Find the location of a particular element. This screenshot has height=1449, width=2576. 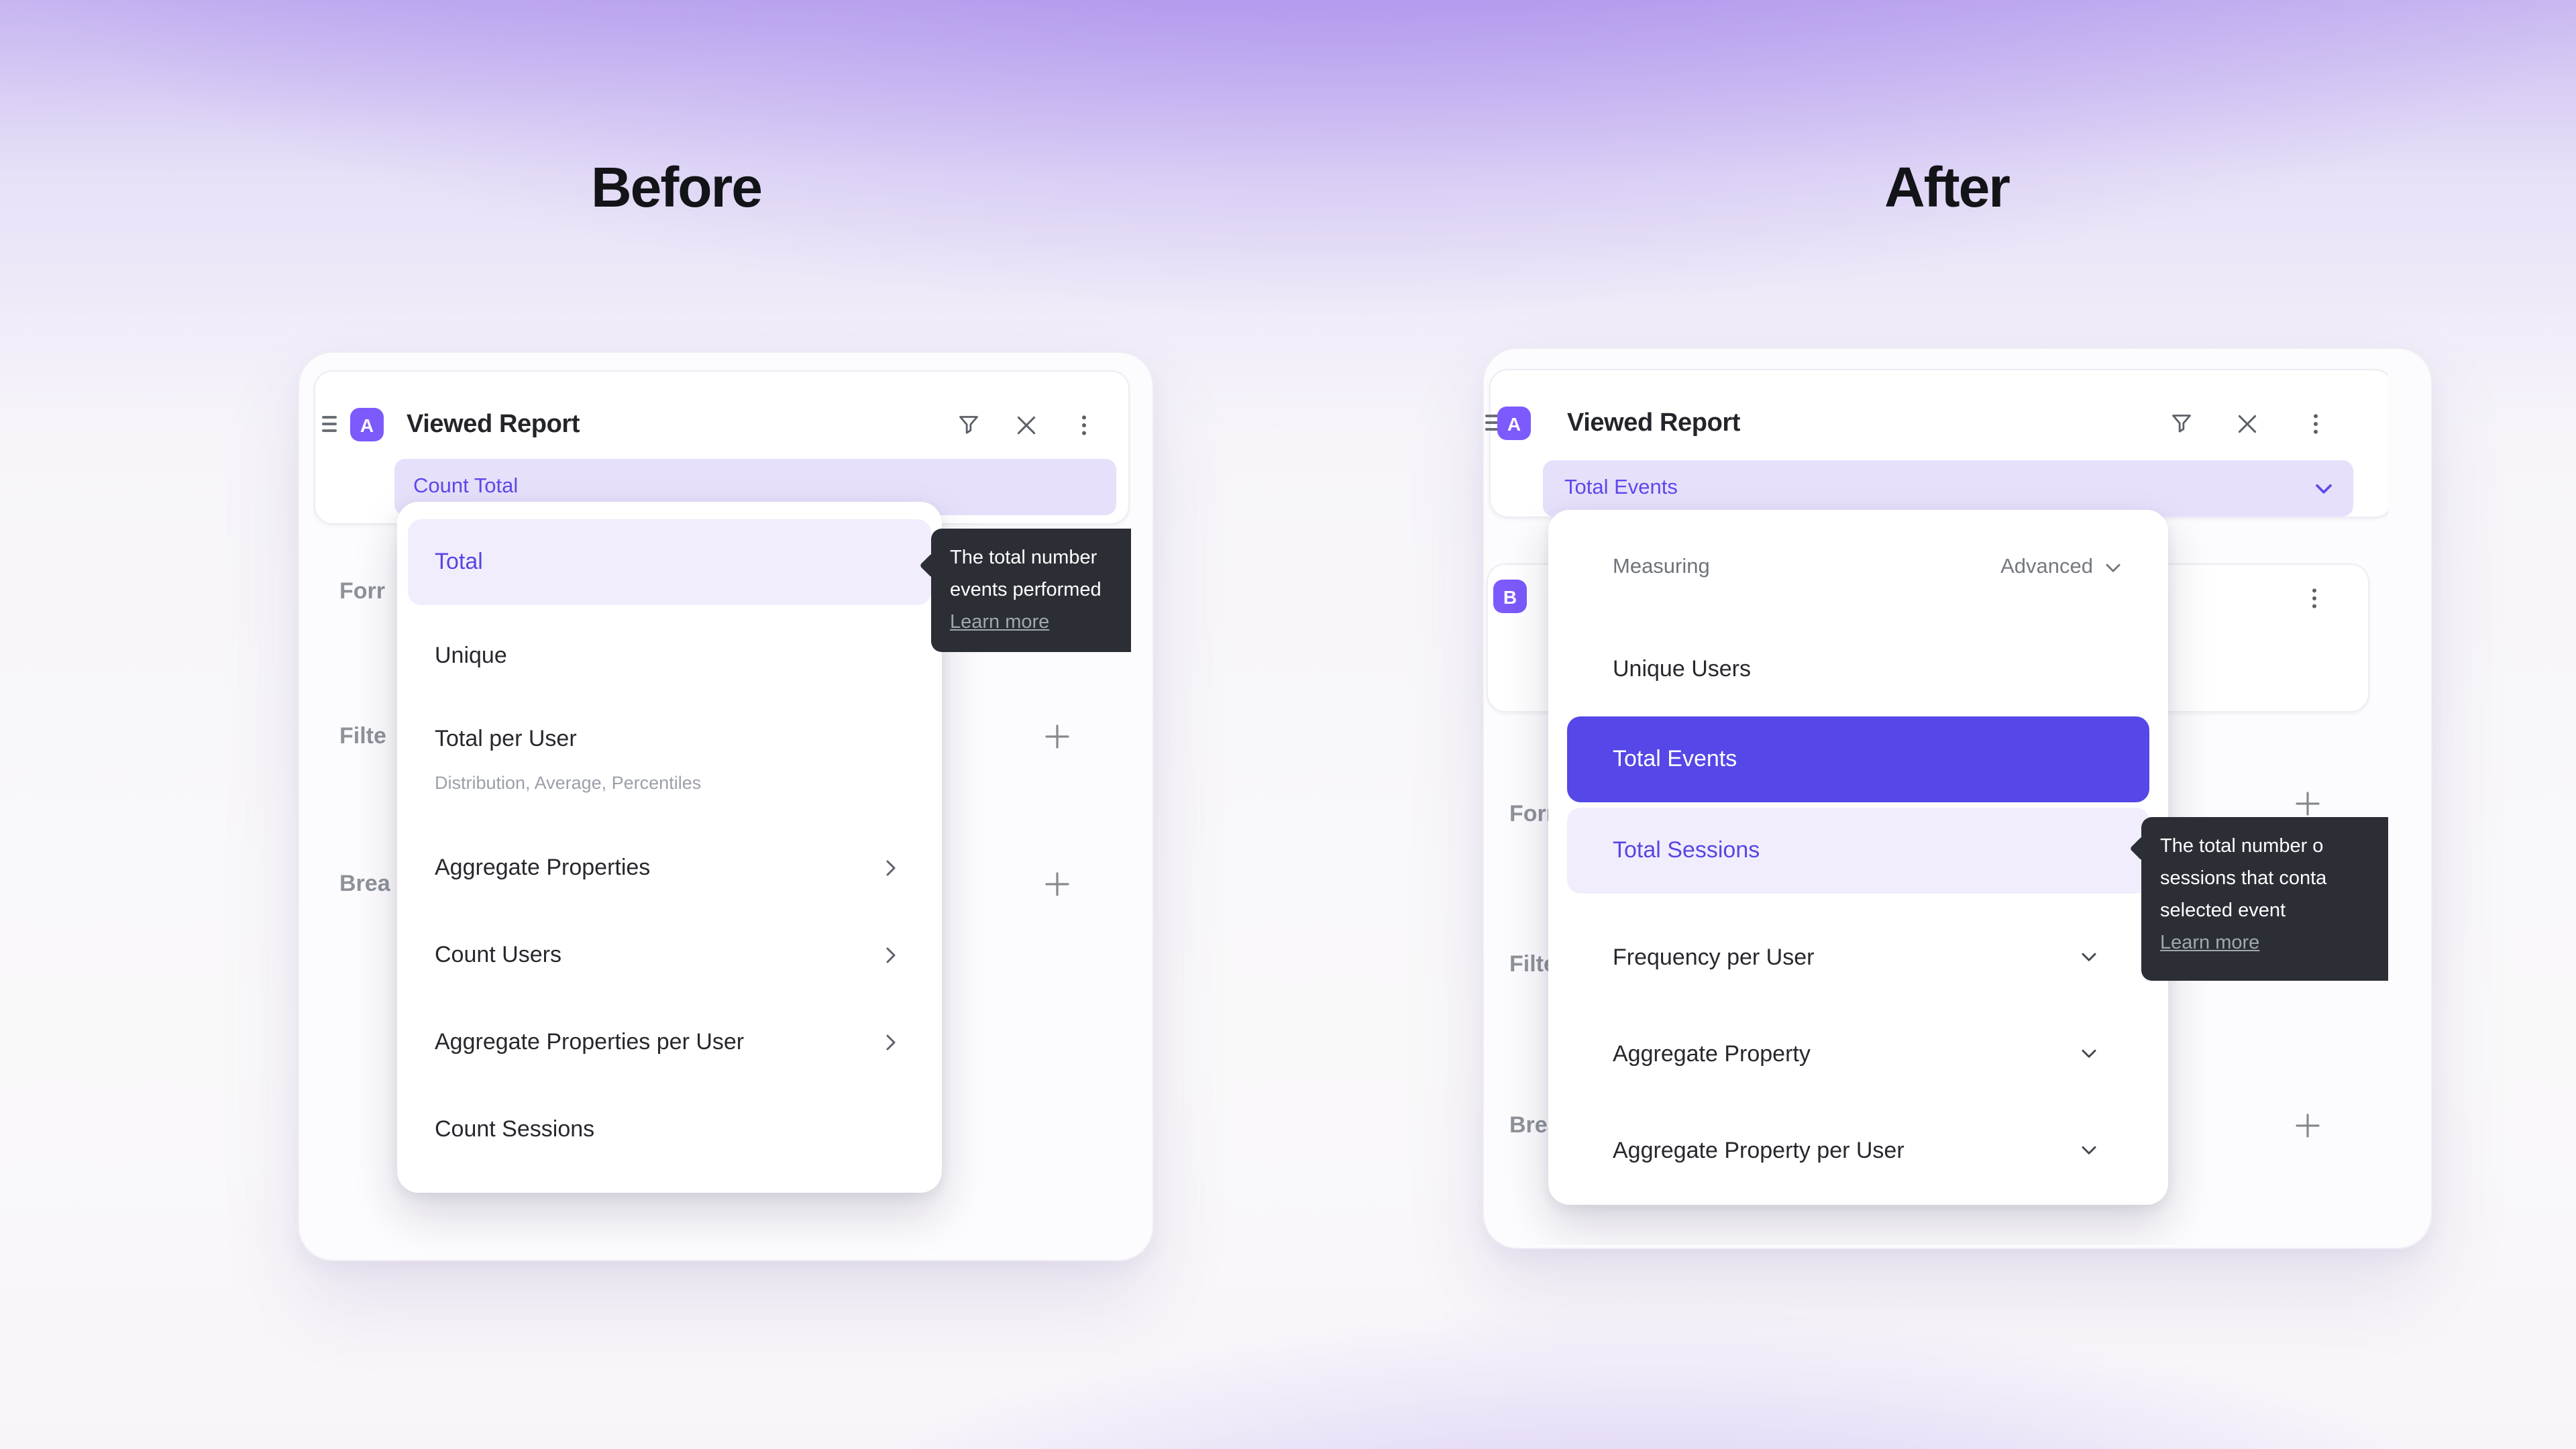

metric-selector-label: Total Events is located at coordinates (1621, 487).